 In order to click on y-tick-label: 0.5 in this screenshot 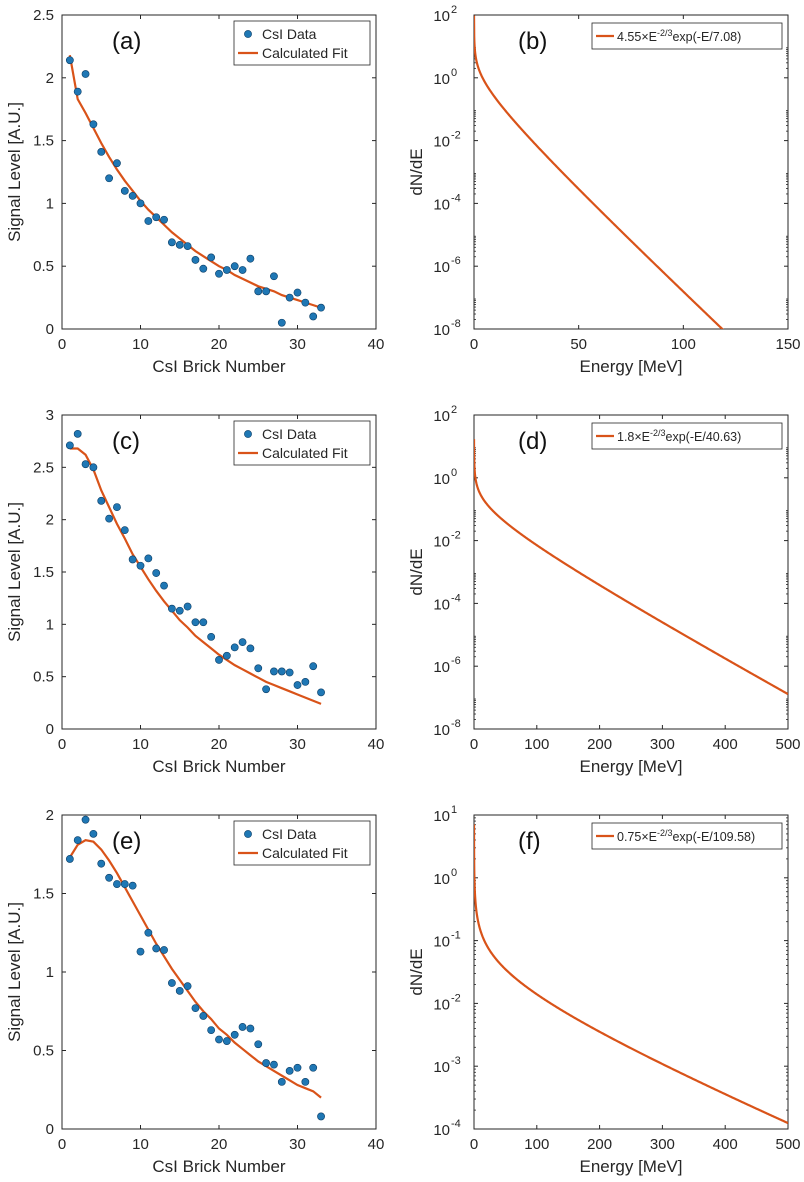, I will do `click(43, 1051)`.